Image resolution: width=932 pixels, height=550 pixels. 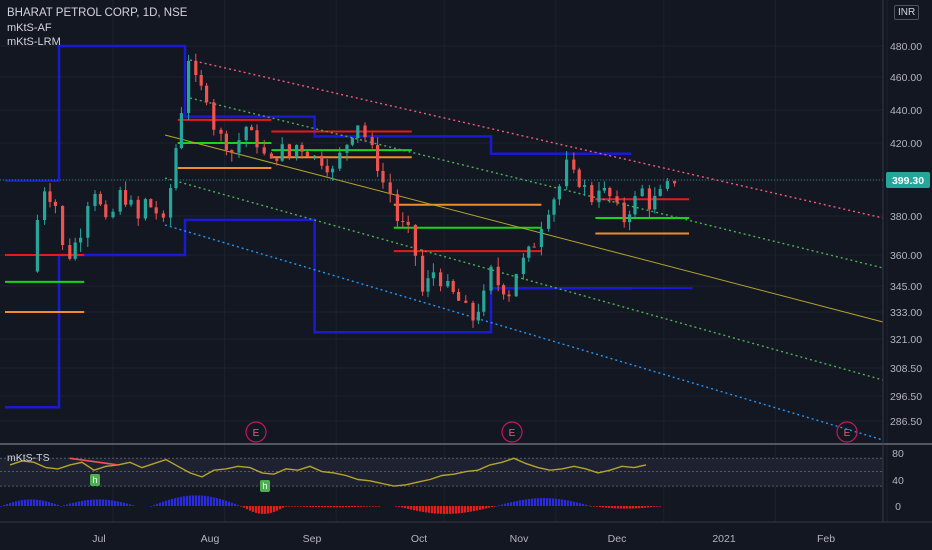 I want to click on price-tick-label: 296.50, so click(x=906, y=397).